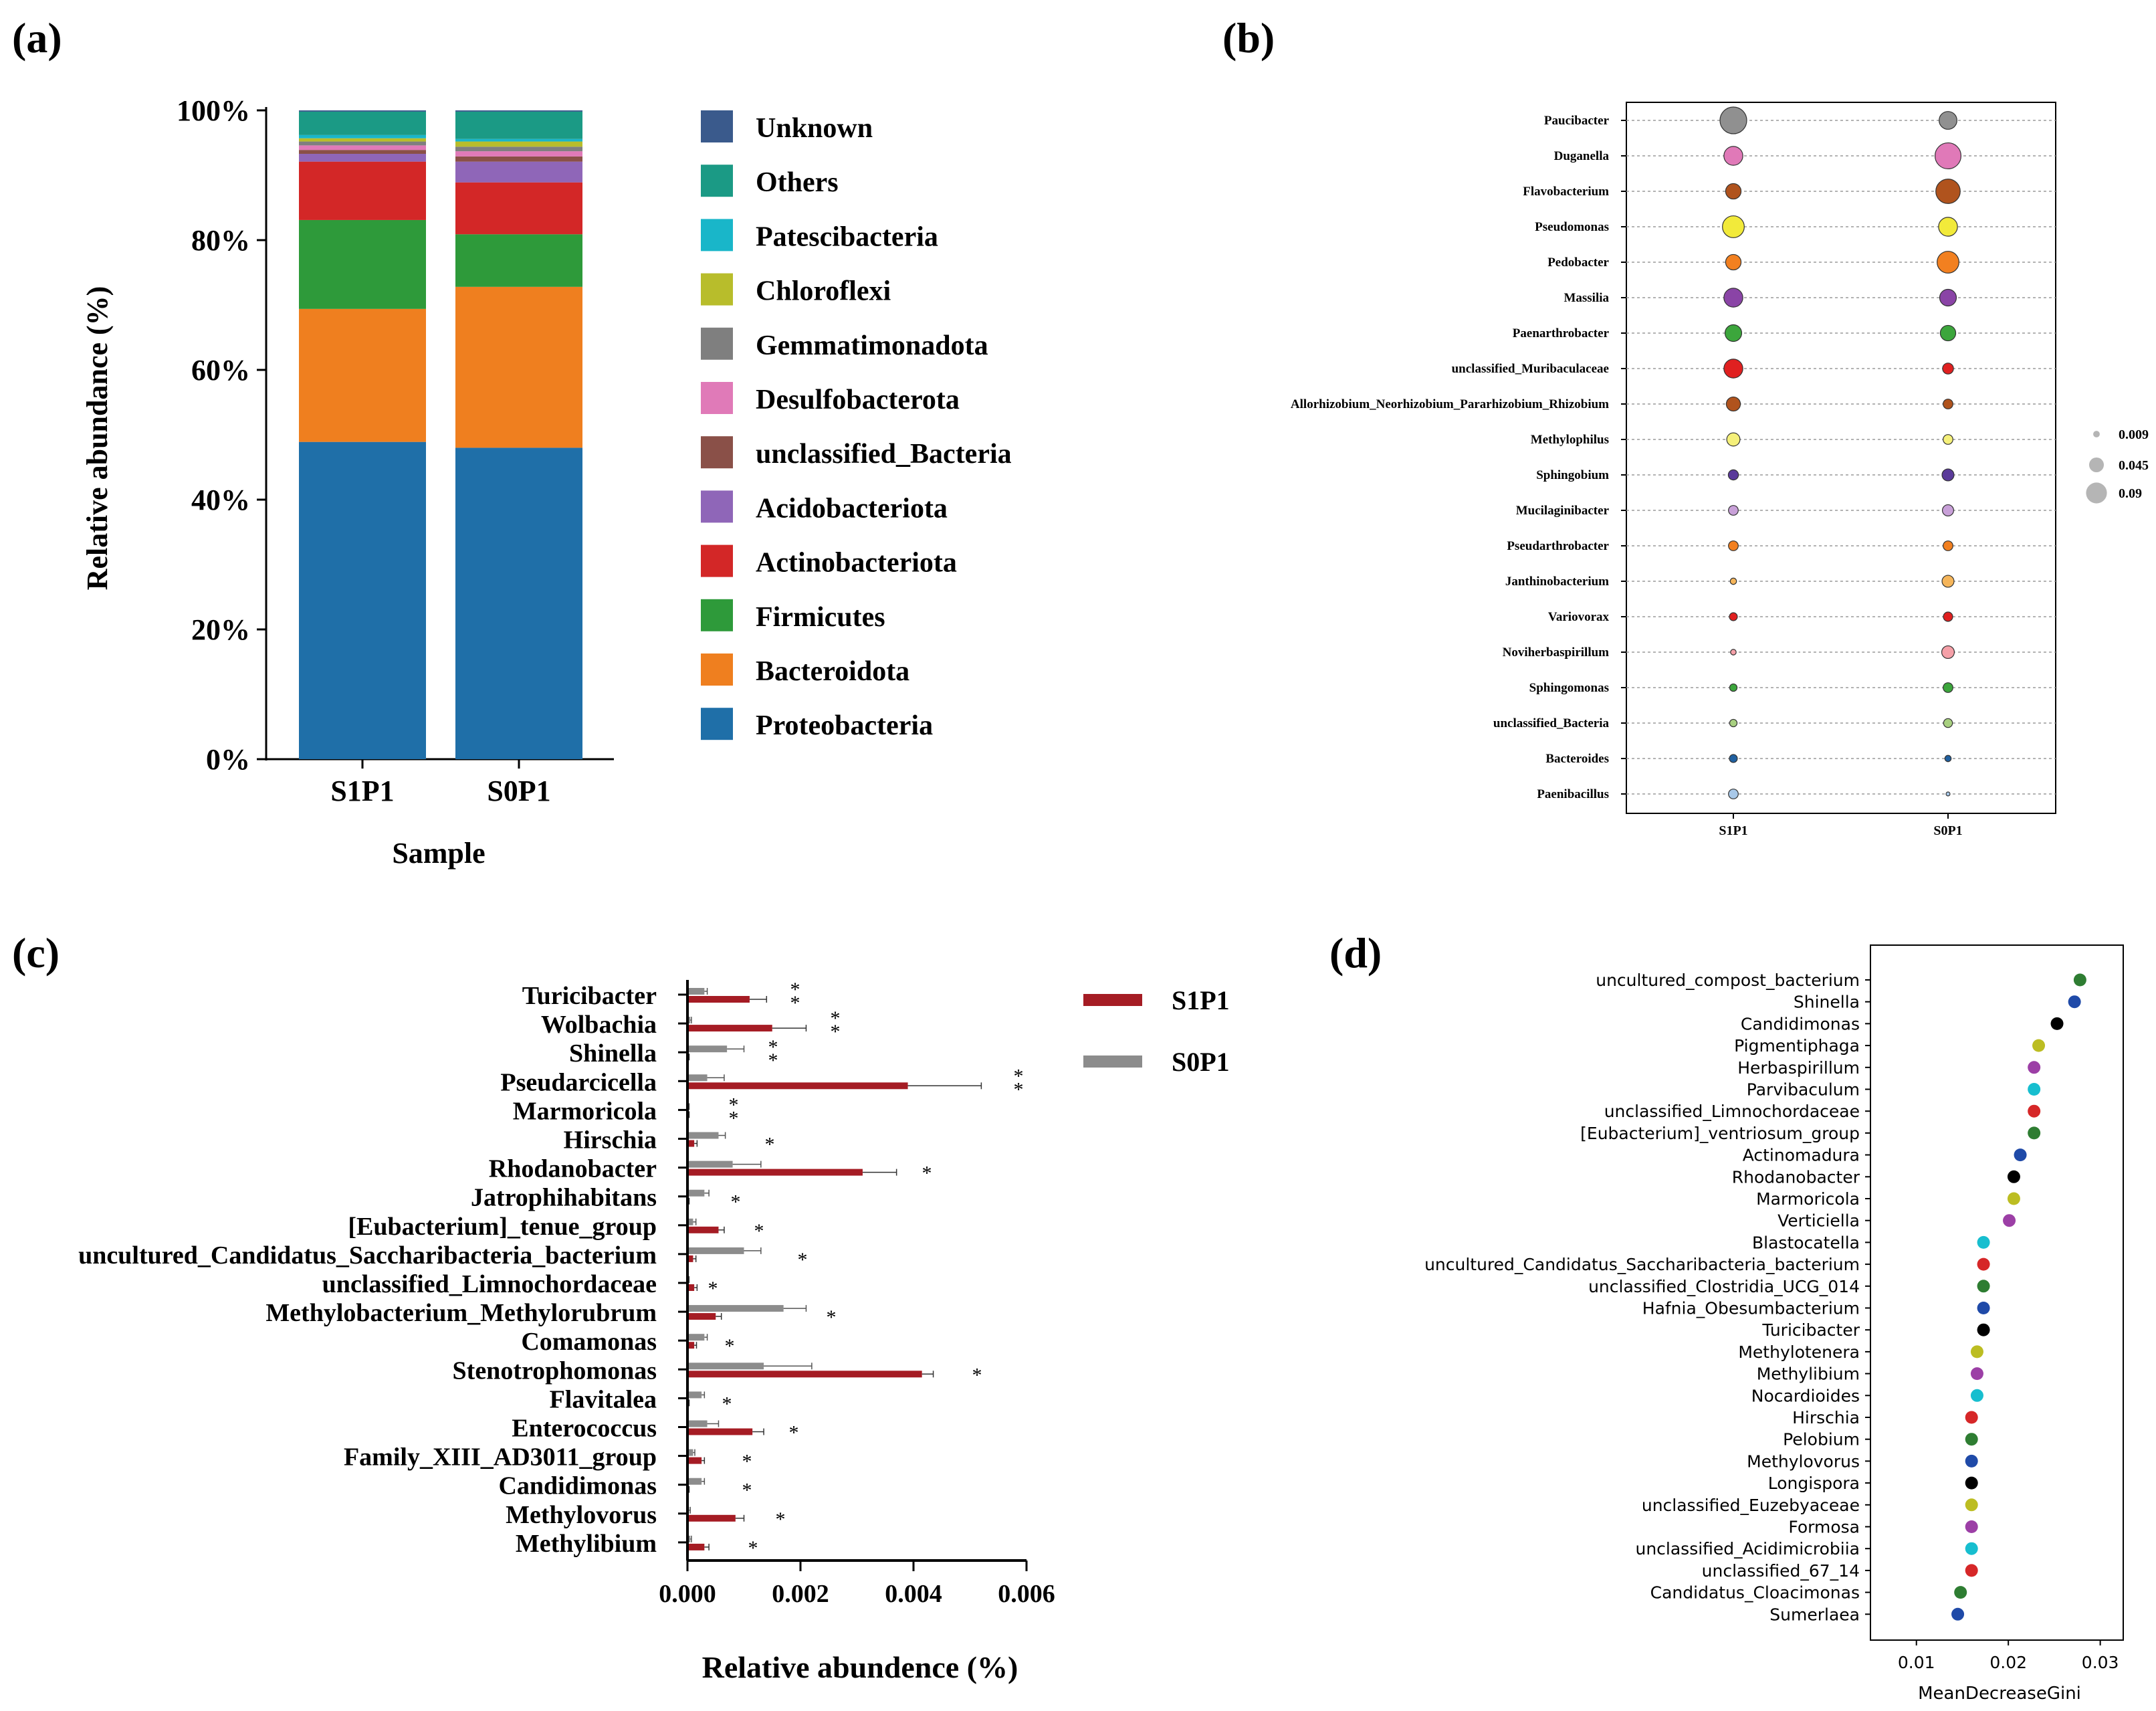 The width and height of the screenshot is (2156, 1711). Describe the element at coordinates (690, 1258) in the screenshot. I see `bar-s1p1-uncultured-candidatus-saccharibacteria-bacterium` at that location.